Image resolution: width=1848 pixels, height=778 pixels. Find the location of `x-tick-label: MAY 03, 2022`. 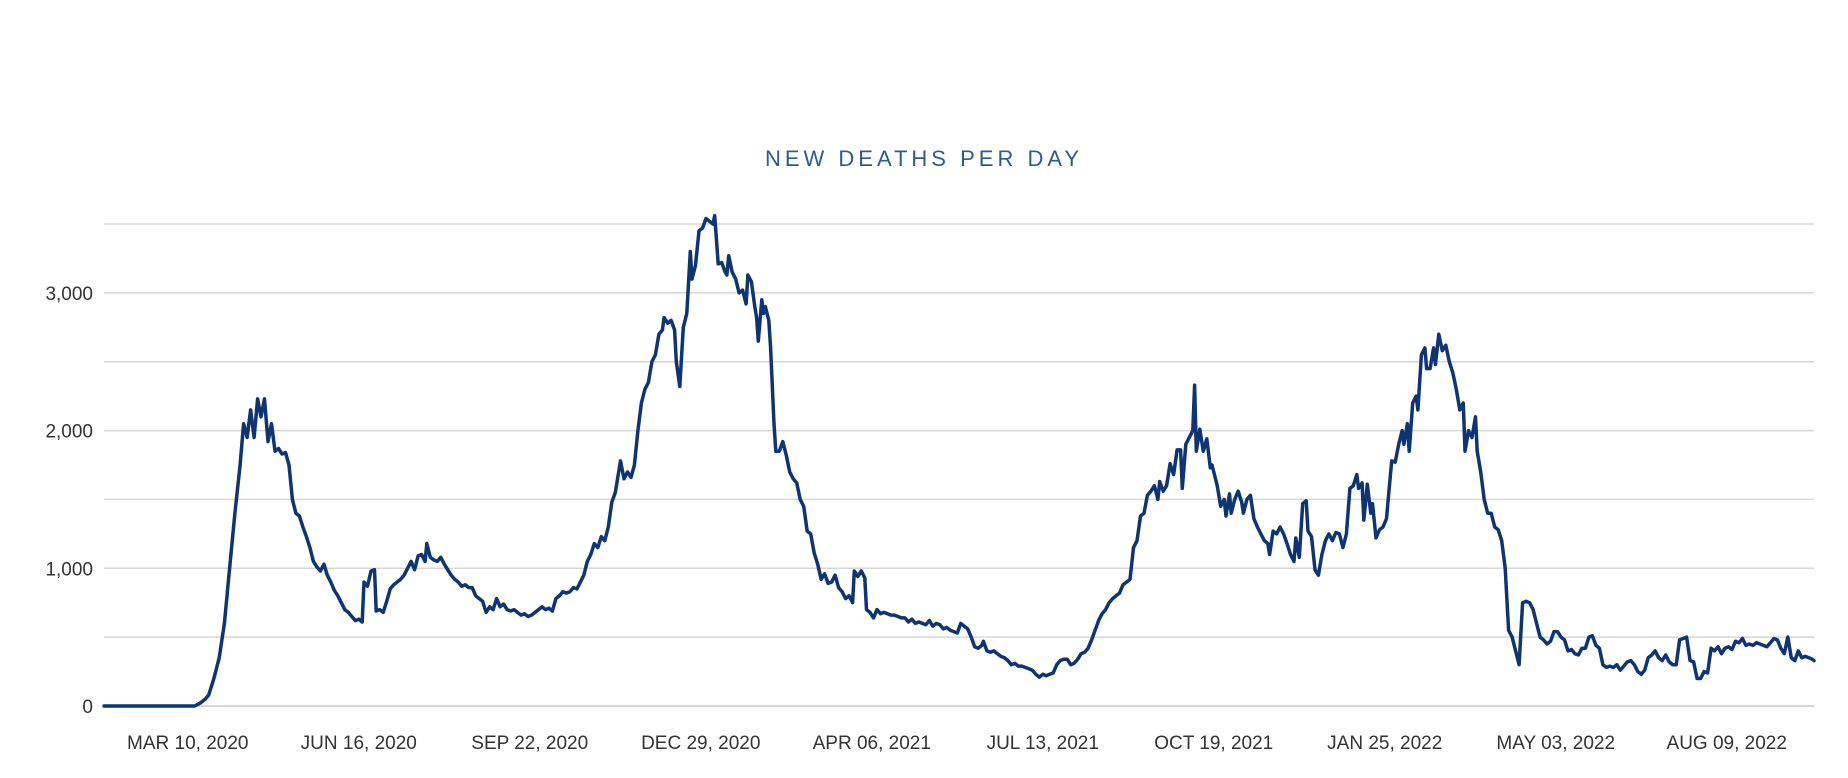

x-tick-label: MAY 03, 2022 is located at coordinates (1555, 743).